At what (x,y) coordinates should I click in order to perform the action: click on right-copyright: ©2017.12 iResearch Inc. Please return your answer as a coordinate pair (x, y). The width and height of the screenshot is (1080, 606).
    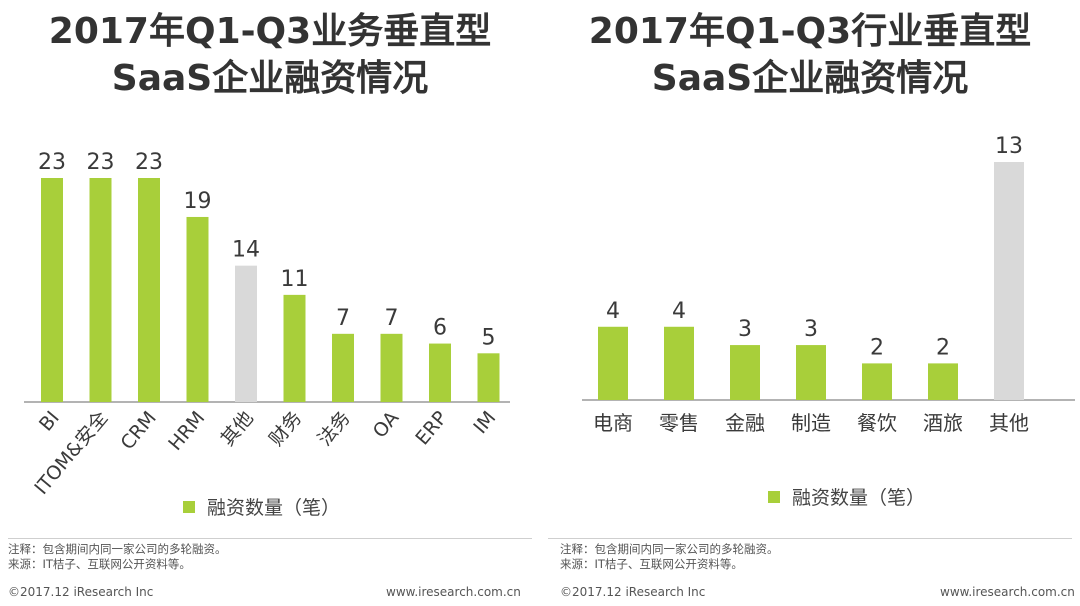
    Looking at the image, I should click on (633, 592).